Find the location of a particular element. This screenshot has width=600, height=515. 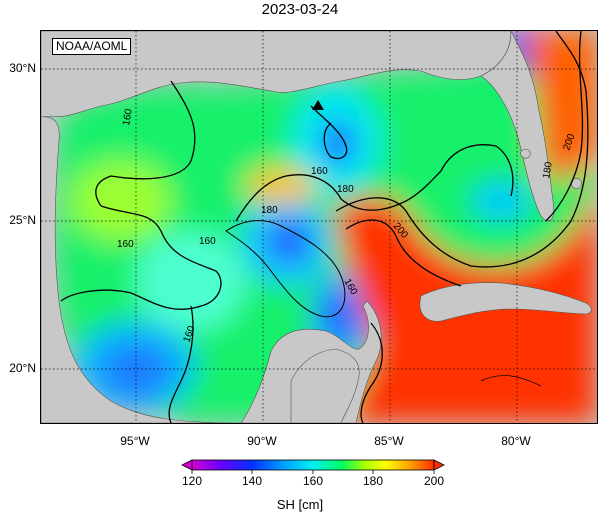

lat-tick-label: 30°N is located at coordinates (22, 68).